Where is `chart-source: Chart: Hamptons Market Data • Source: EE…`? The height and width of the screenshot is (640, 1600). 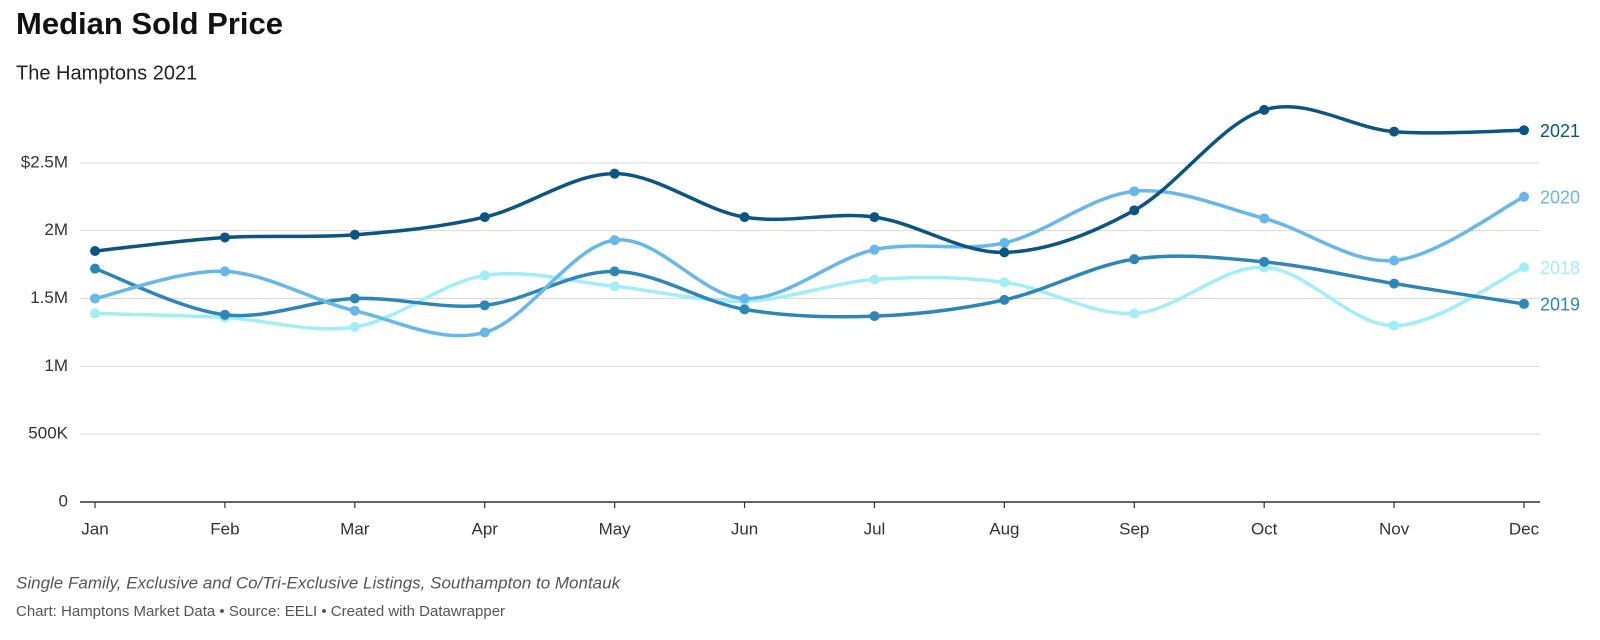
chart-source: Chart: Hamptons Market Data • Source: EE… is located at coordinates (260, 611).